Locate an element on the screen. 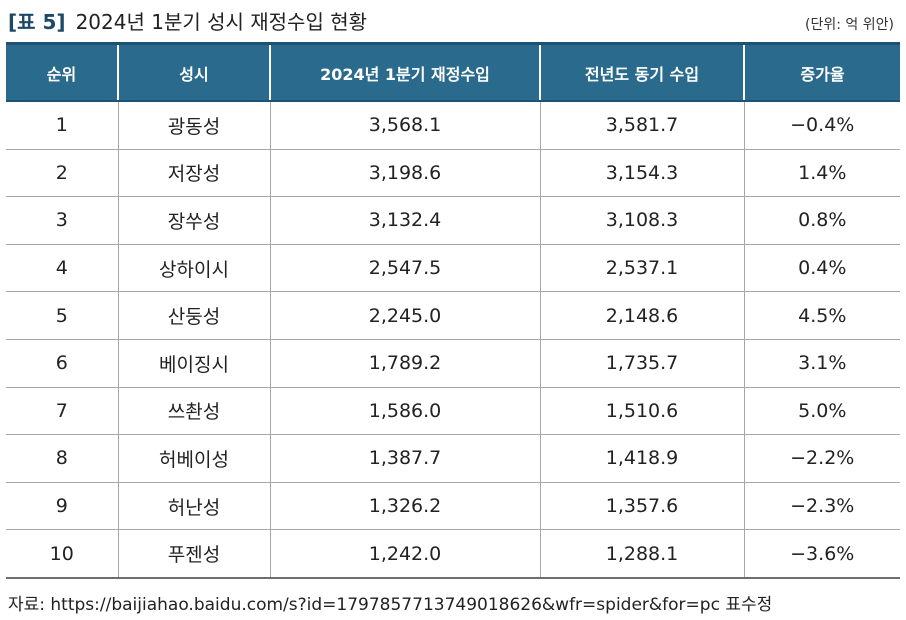  table-number: [표 5] is located at coordinates (37, 22).